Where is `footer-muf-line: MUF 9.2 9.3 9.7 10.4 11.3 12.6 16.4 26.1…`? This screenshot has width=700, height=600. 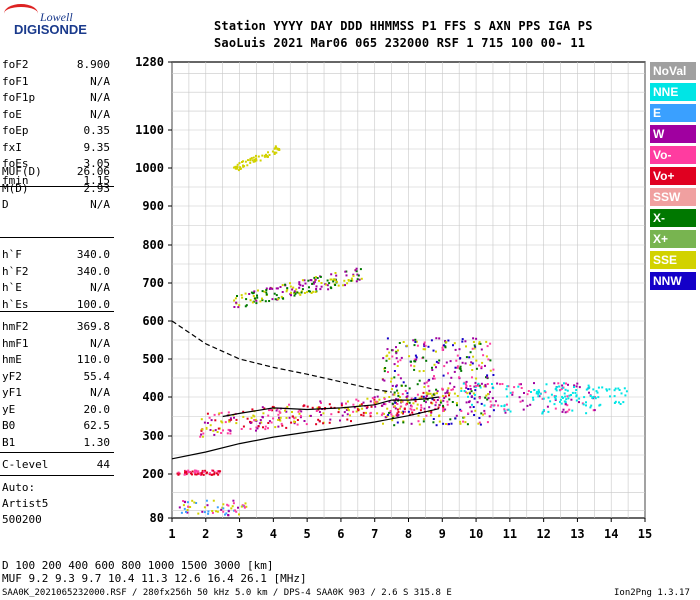 footer-muf-line: MUF 9.2 9.3 9.7 10.4 11.3 12.6 16.4 26.1… is located at coordinates (154, 578).